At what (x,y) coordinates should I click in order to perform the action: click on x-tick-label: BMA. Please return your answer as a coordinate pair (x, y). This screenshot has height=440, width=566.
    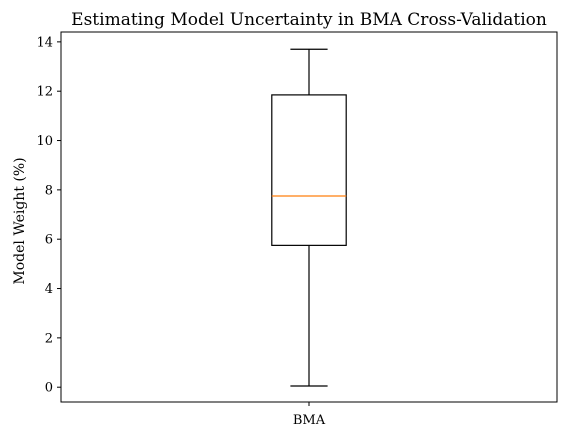
    Looking at the image, I should click on (309, 420).